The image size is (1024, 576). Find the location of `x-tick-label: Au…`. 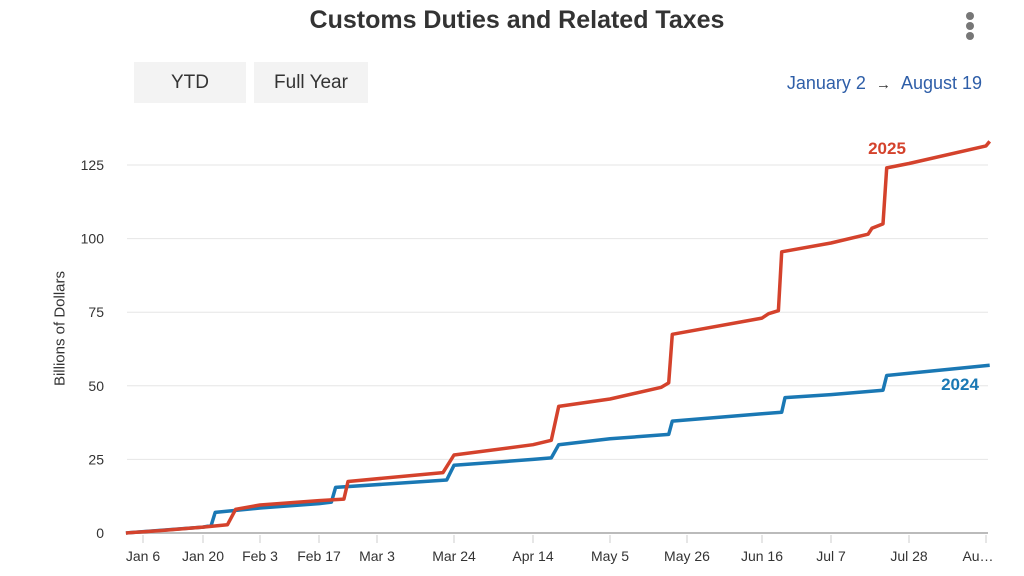

x-tick-label: Au… is located at coordinates (977, 556).